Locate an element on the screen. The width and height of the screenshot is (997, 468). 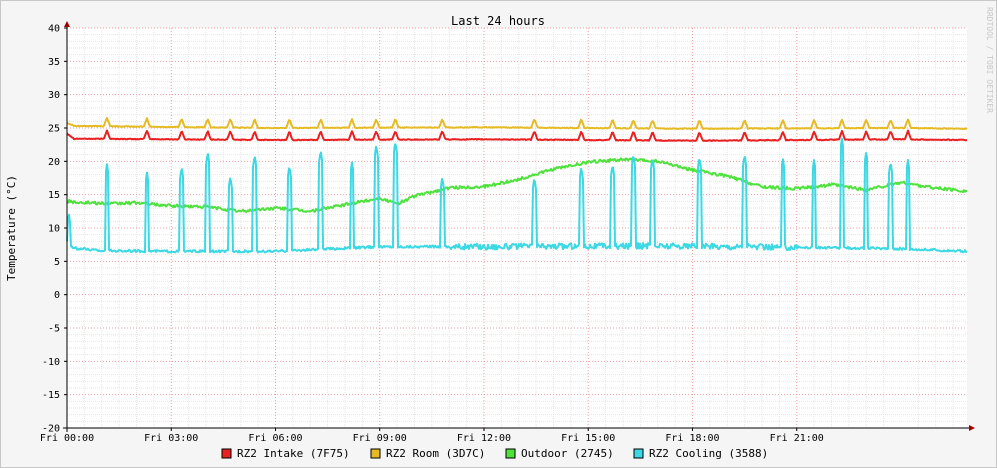
x-tick-label: Fri 12:00 is located at coordinates (484, 438).